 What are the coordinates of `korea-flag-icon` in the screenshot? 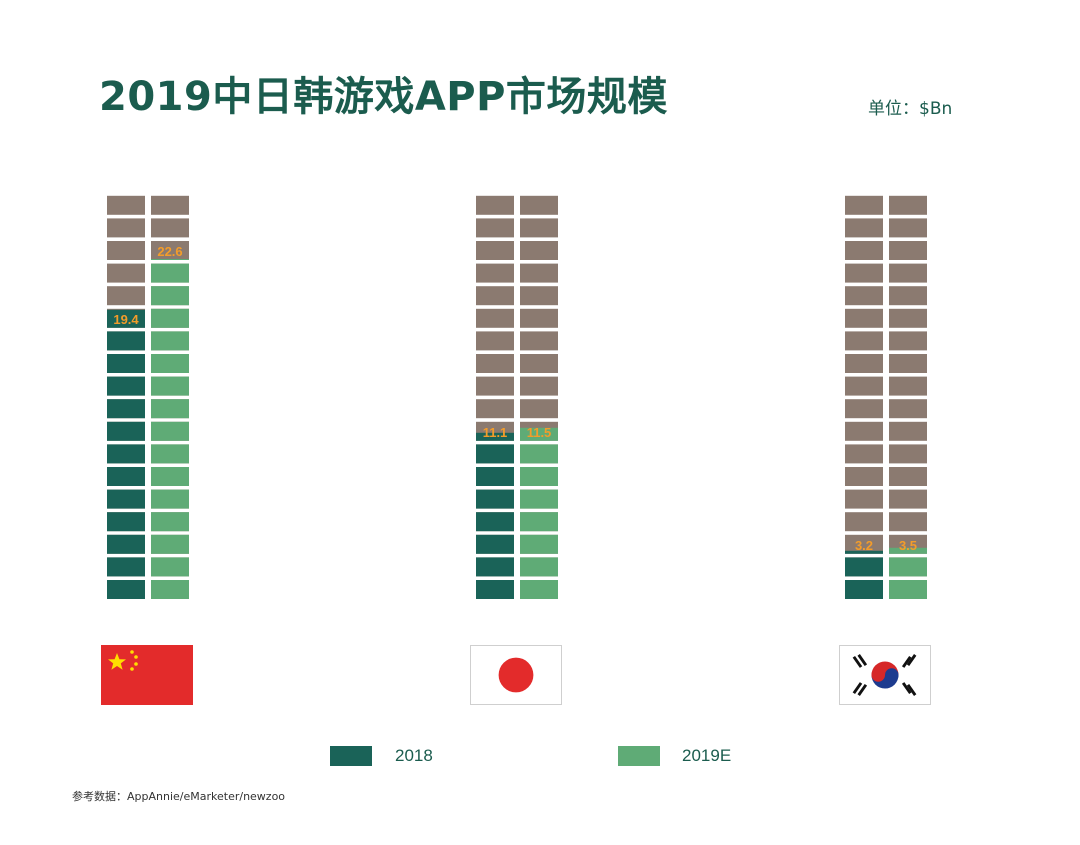 It's located at (885, 675).